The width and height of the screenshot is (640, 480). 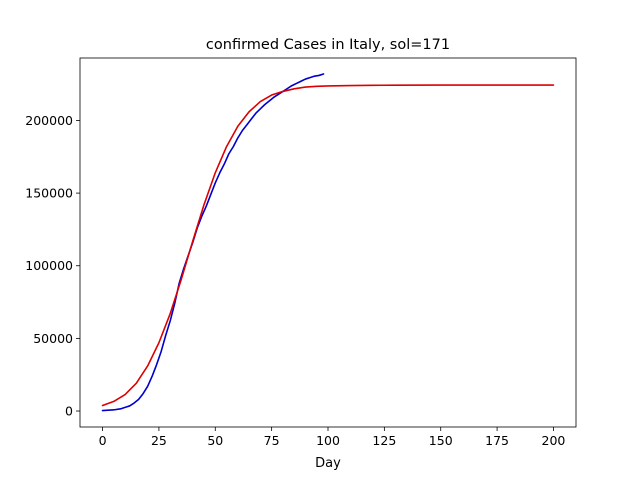 I want to click on y-tick-label: 100000, so click(x=49, y=265).